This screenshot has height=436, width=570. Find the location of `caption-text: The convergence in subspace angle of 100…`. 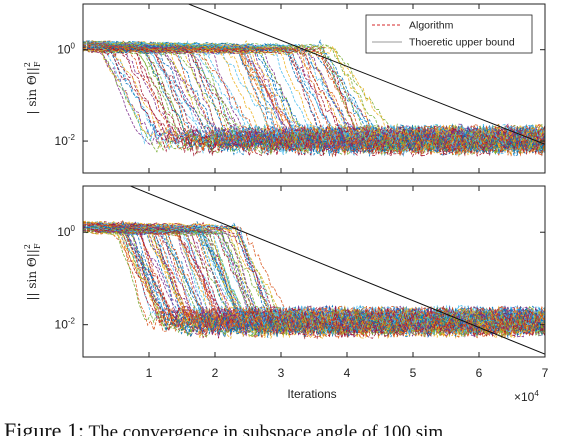

caption-text: The convergence in subspace angle of 100… is located at coordinates (264, 429).